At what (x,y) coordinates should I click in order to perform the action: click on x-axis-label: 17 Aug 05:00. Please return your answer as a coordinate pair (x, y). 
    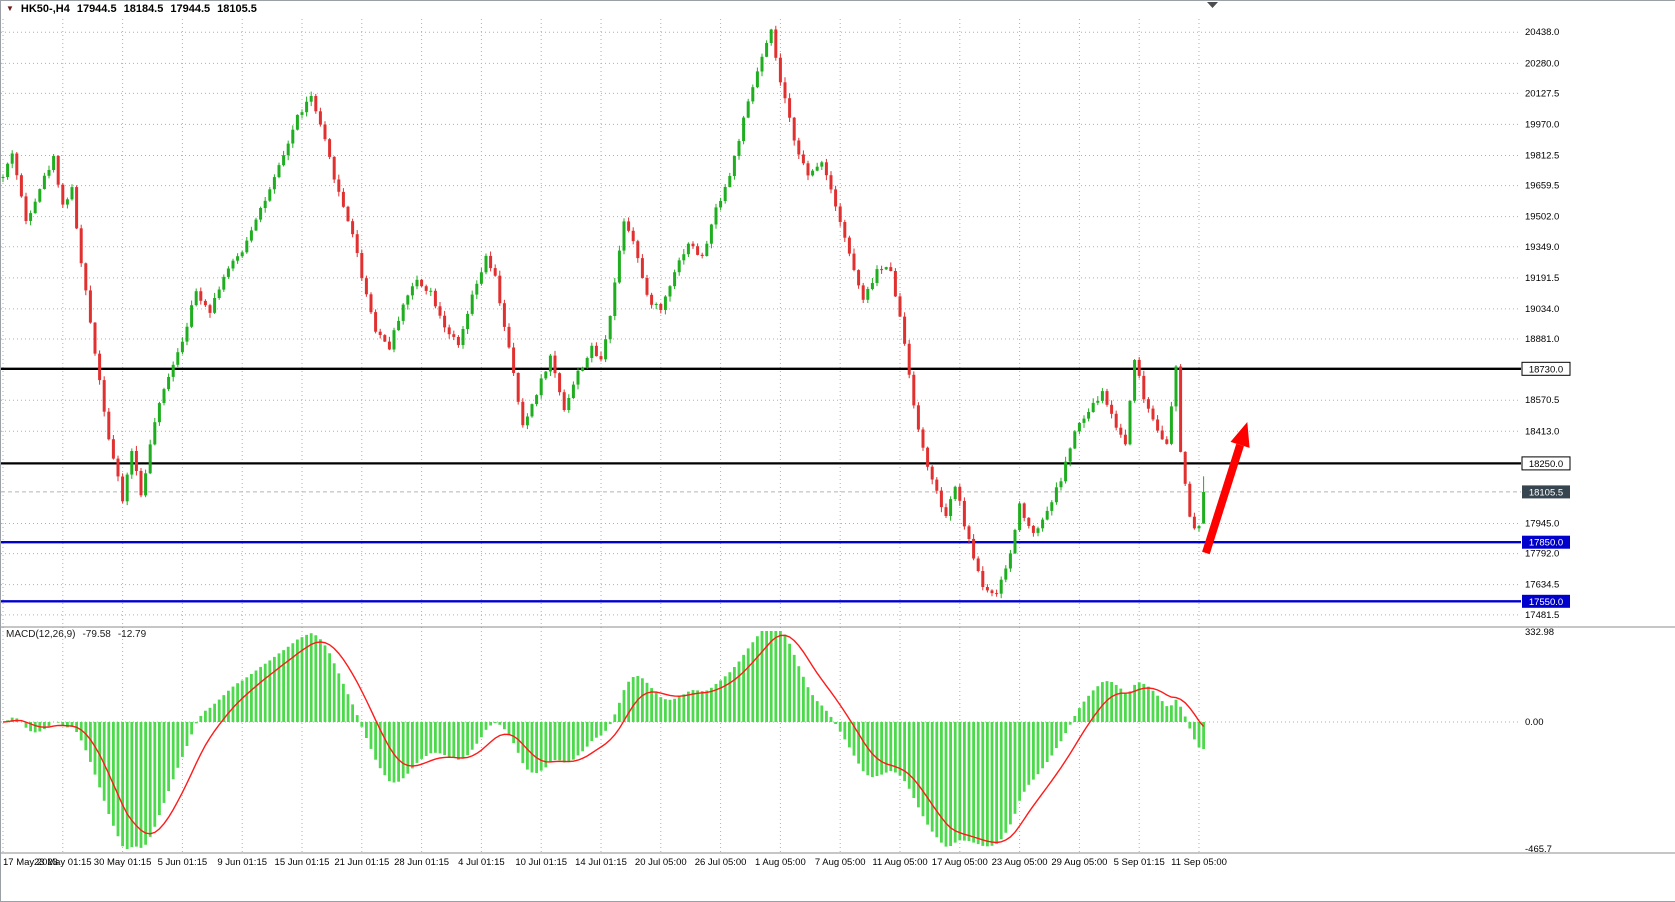
    Looking at the image, I should click on (960, 862).